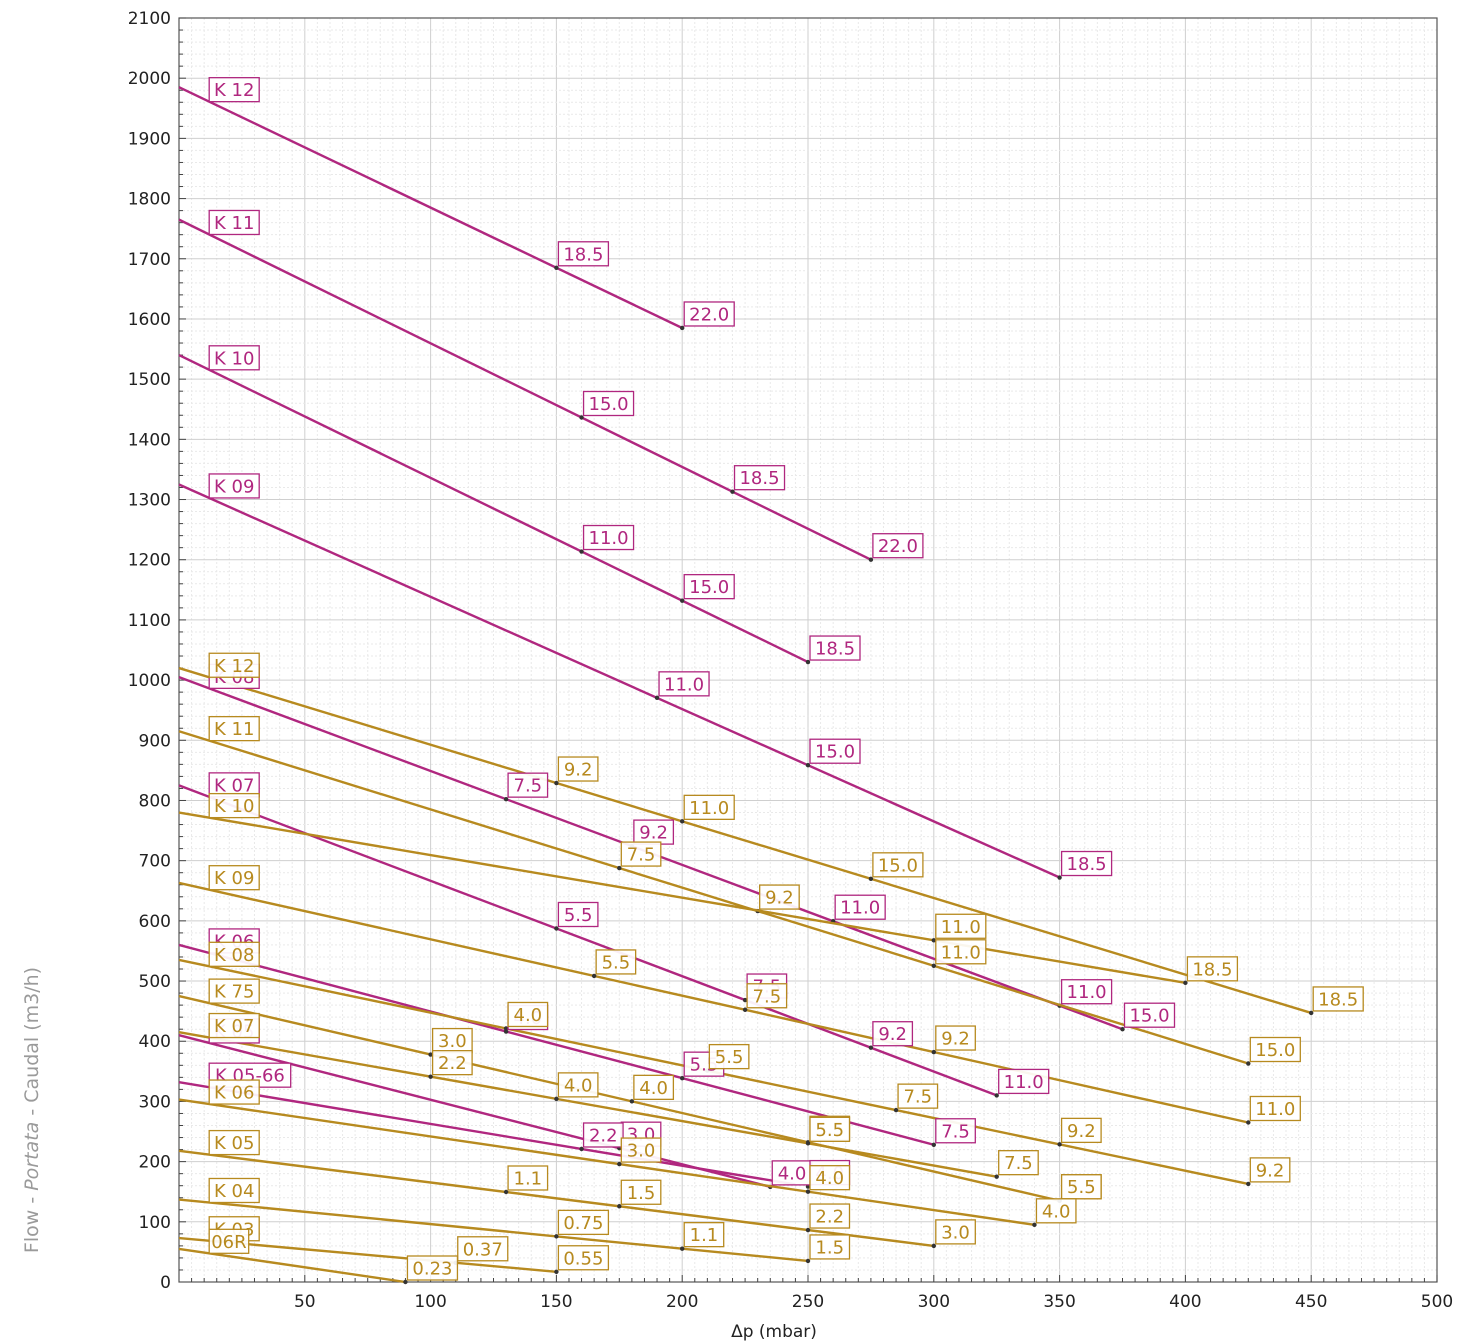 This screenshot has height=1344, width=1472. What do you see at coordinates (155, 801) in the screenshot?
I see `y-tick-label: 800` at bounding box center [155, 801].